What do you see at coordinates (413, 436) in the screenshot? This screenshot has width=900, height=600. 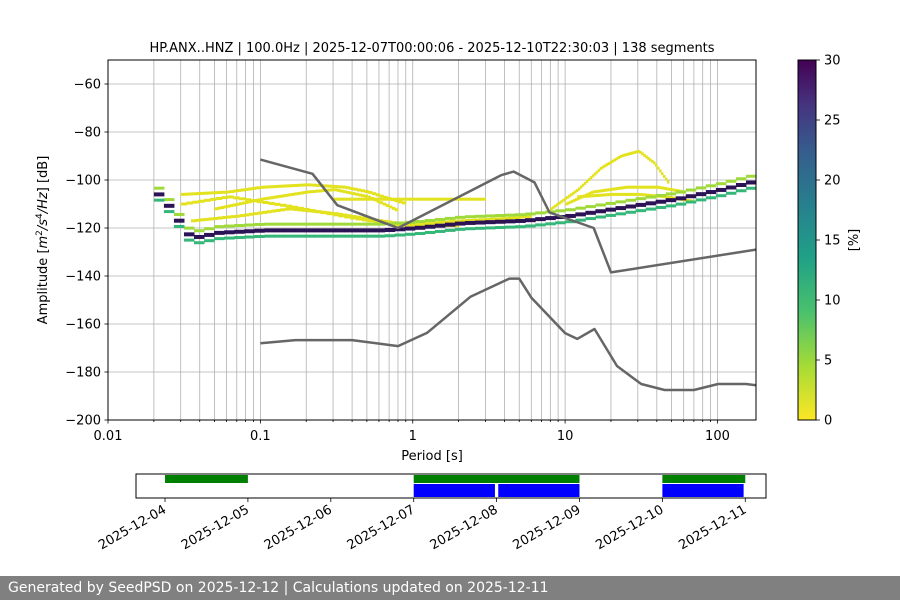 I see `x-tick-label: 1` at bounding box center [413, 436].